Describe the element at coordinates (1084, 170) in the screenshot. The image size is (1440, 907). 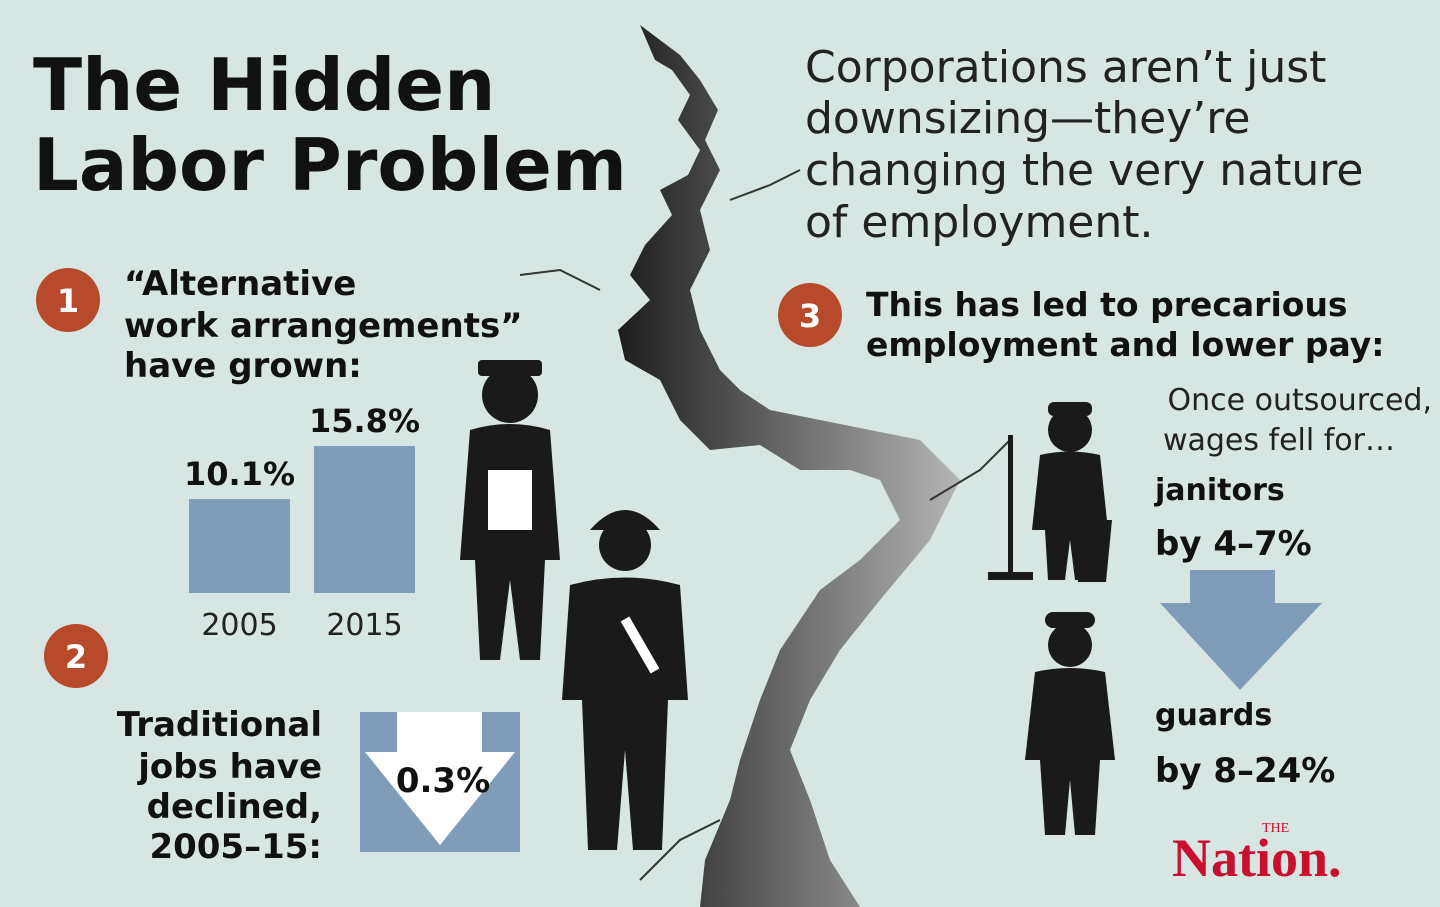
I see `subtitle: changing the very nature` at that location.